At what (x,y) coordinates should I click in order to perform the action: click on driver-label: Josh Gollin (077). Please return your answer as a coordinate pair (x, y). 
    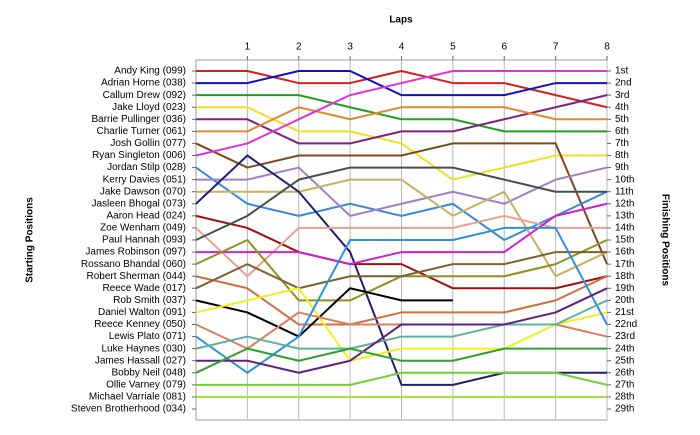
    Looking at the image, I should click on (148, 143).